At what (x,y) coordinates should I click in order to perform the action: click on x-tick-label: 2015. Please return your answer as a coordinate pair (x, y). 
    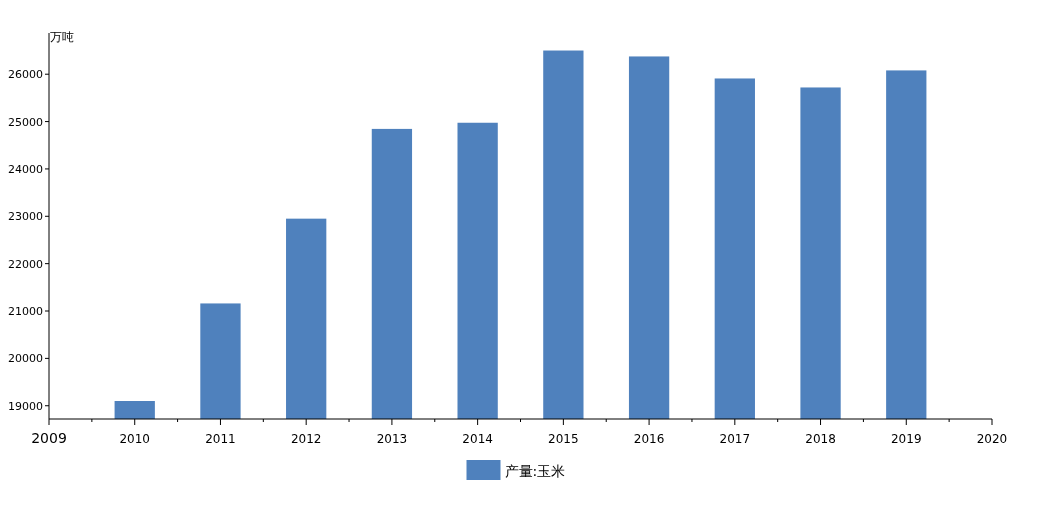
    Looking at the image, I should click on (563, 439).